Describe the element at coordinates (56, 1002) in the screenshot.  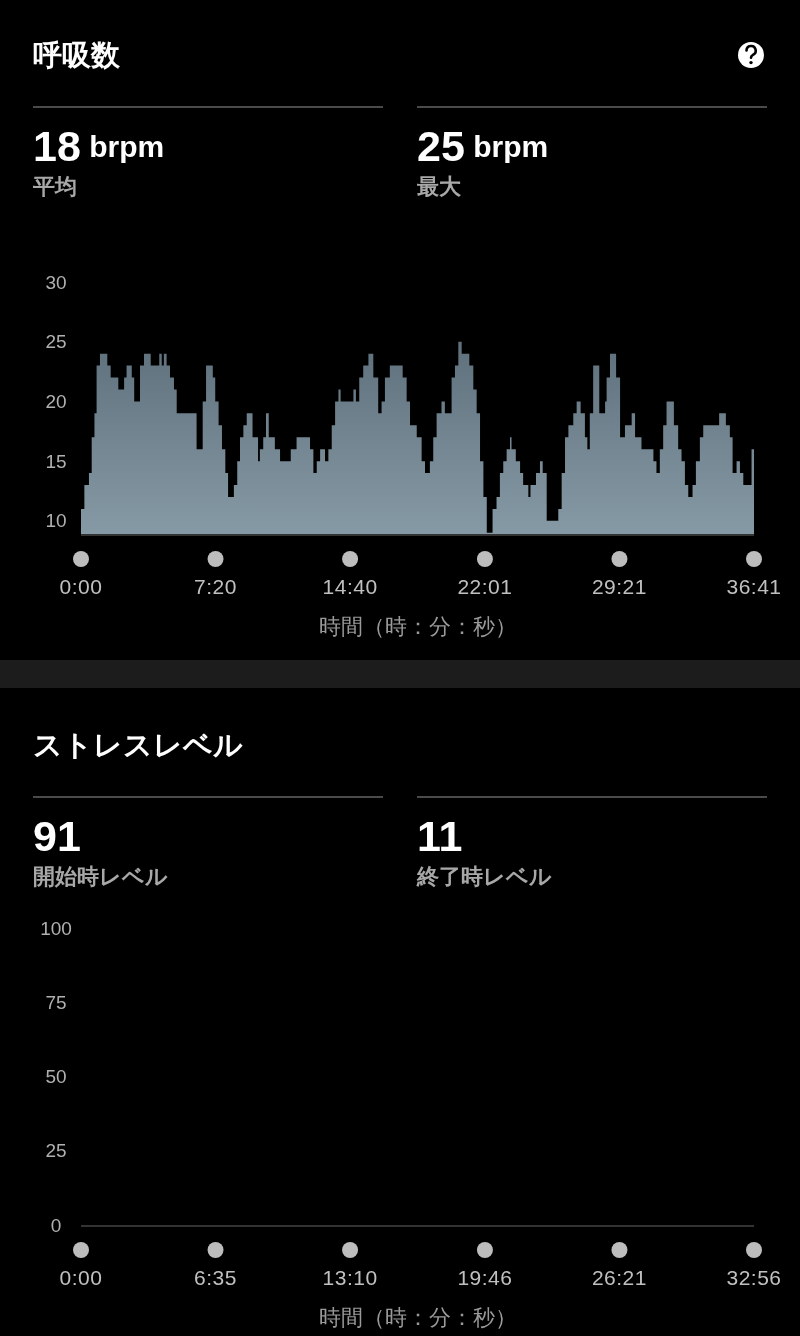
I see `y-tick-label: 75` at that location.